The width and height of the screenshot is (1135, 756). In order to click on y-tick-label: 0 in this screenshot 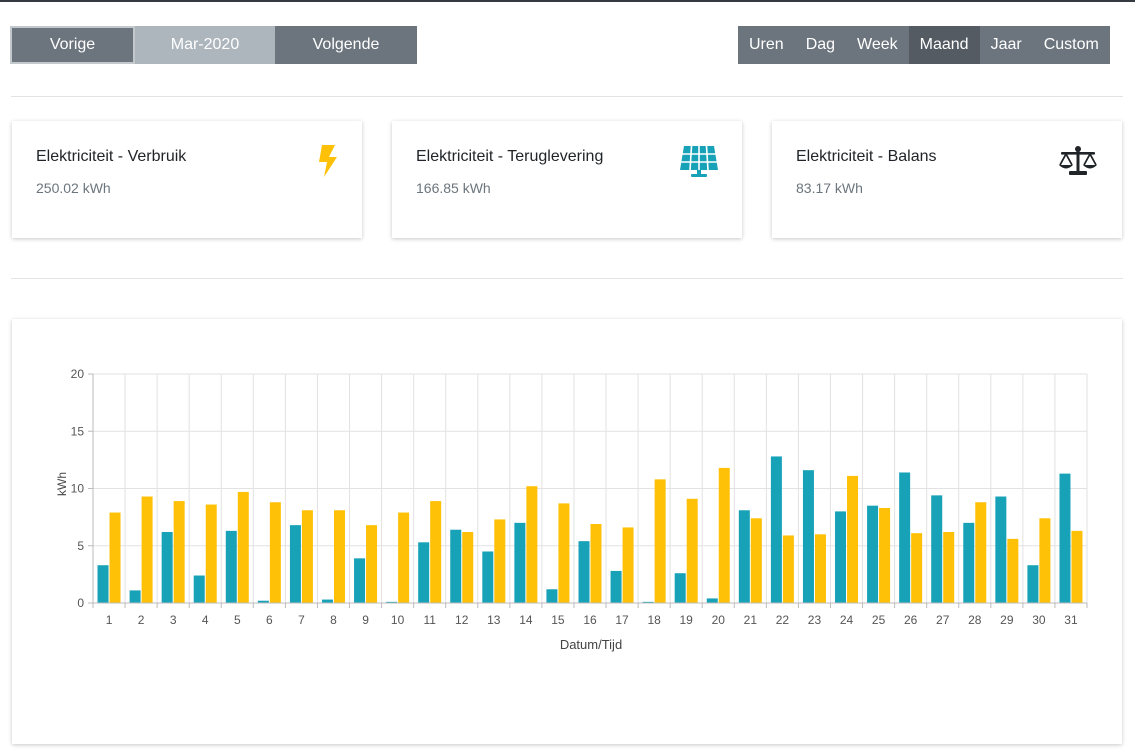, I will do `click(80, 603)`.